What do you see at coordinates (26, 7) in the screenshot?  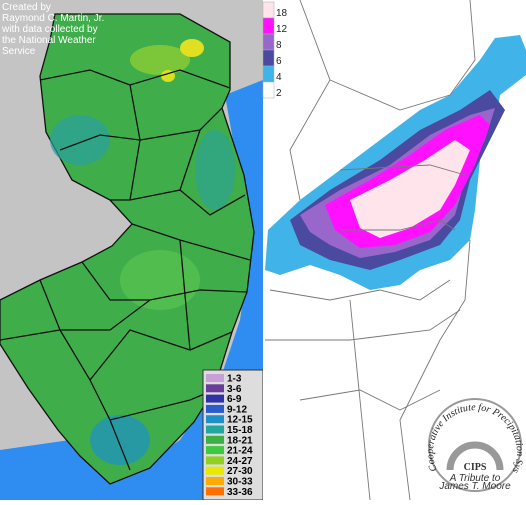 I see `credit-line: Created by` at bounding box center [26, 7].